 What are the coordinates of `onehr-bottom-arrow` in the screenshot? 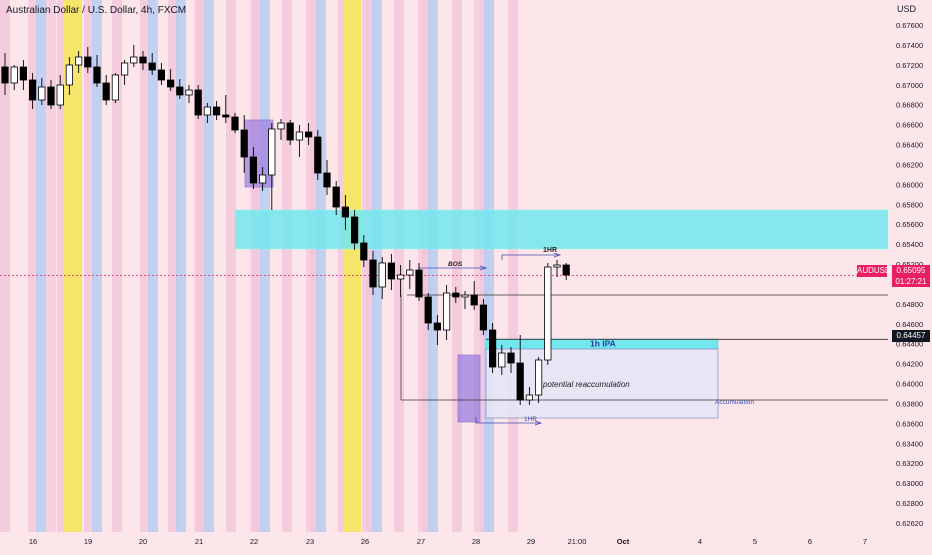 It's located at (538, 423).